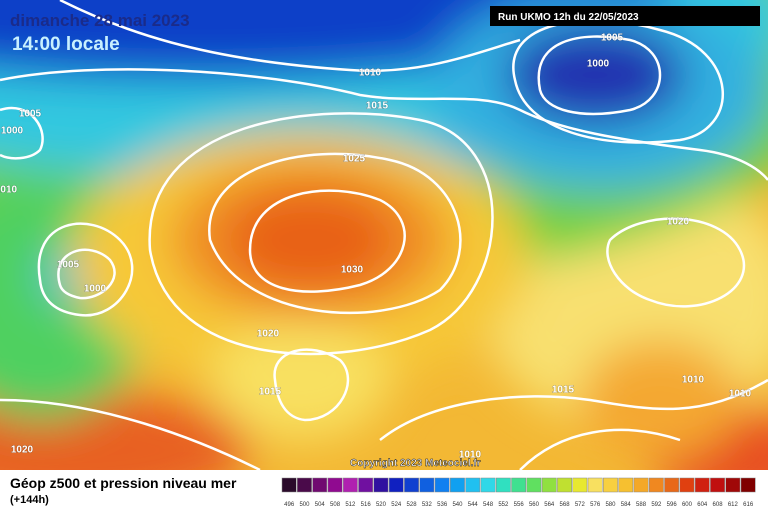 This screenshot has height=512, width=768. I want to click on legend-label: 556, so click(519, 505).